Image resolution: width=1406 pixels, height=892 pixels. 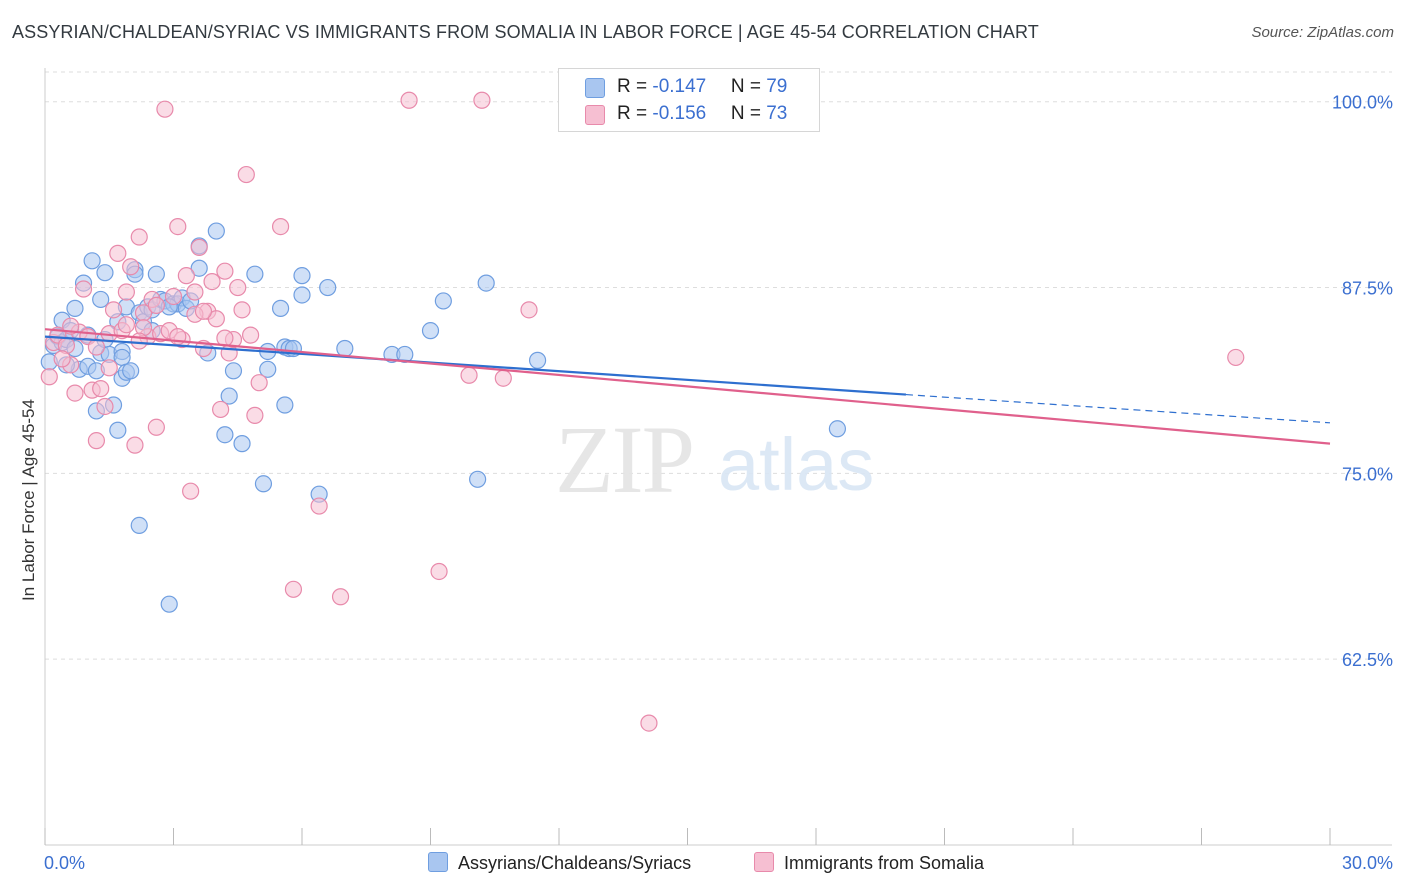 What do you see at coordinates (575, 863) in the screenshot?
I see `bottom-legend-label-assyrians: Assyrians/Chaldeans/Syriacs` at bounding box center [575, 863].